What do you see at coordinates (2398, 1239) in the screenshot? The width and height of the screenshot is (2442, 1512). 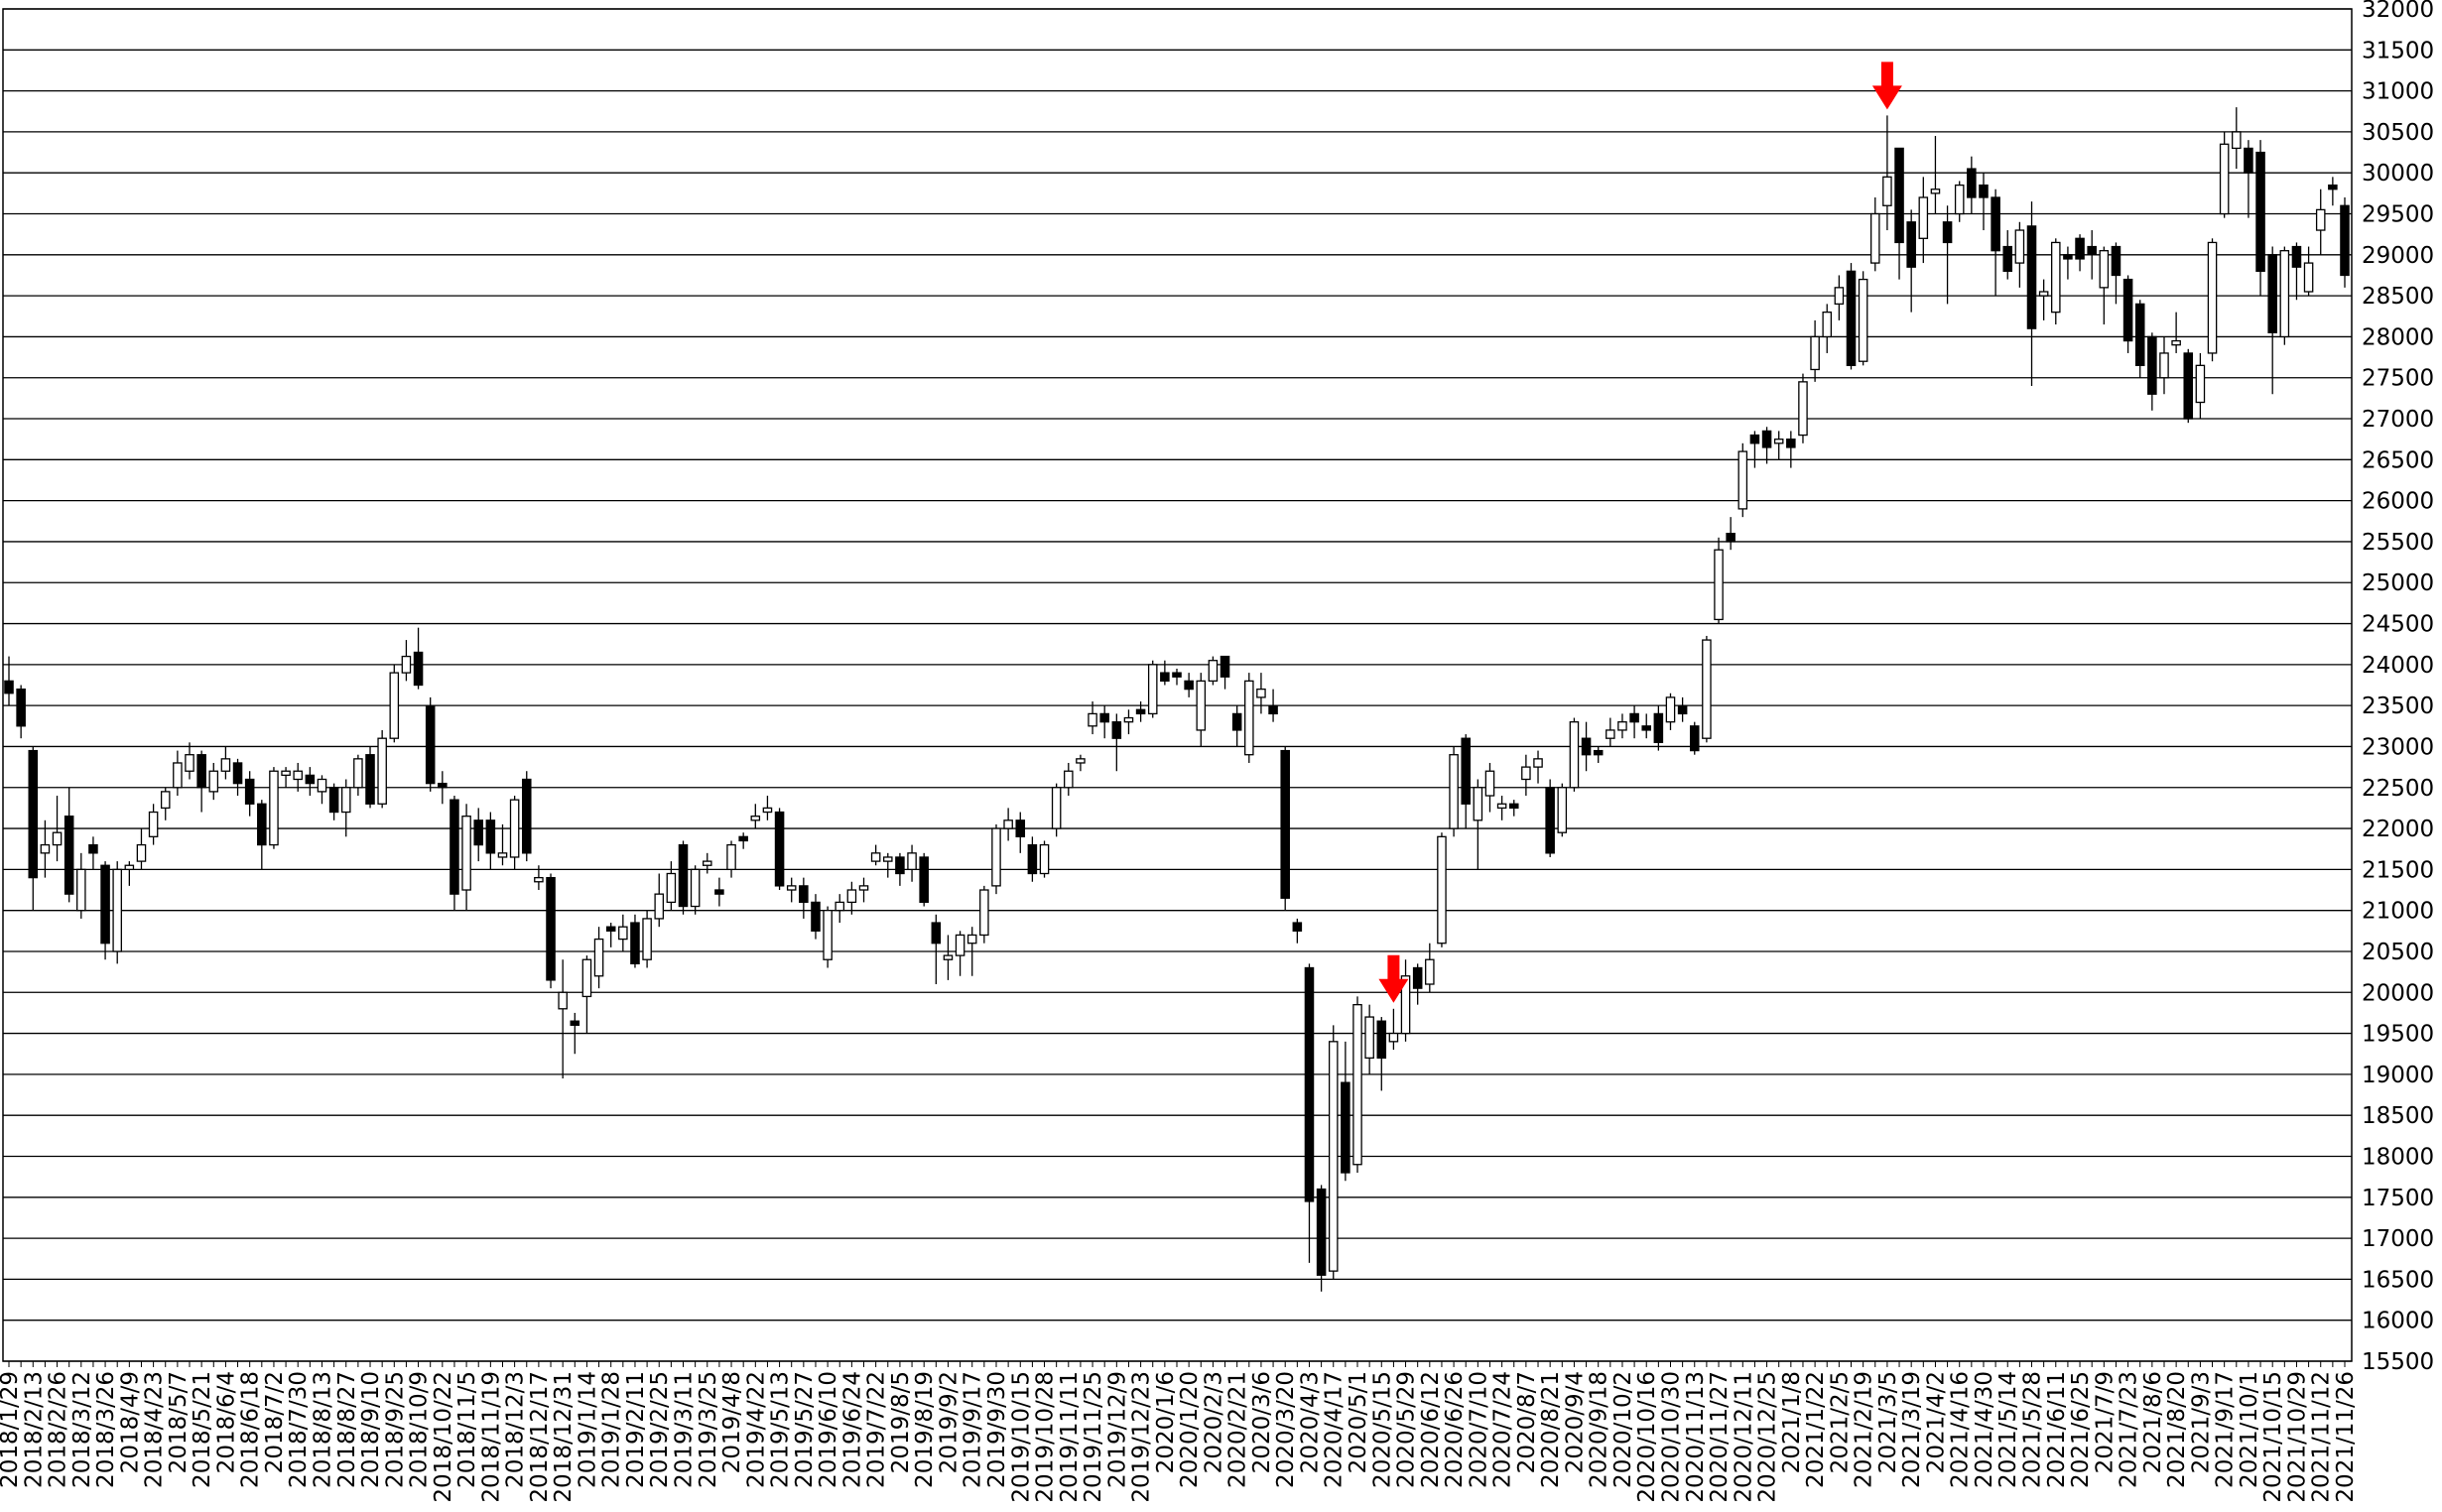 I see `y-tick-label: 17000` at bounding box center [2398, 1239].